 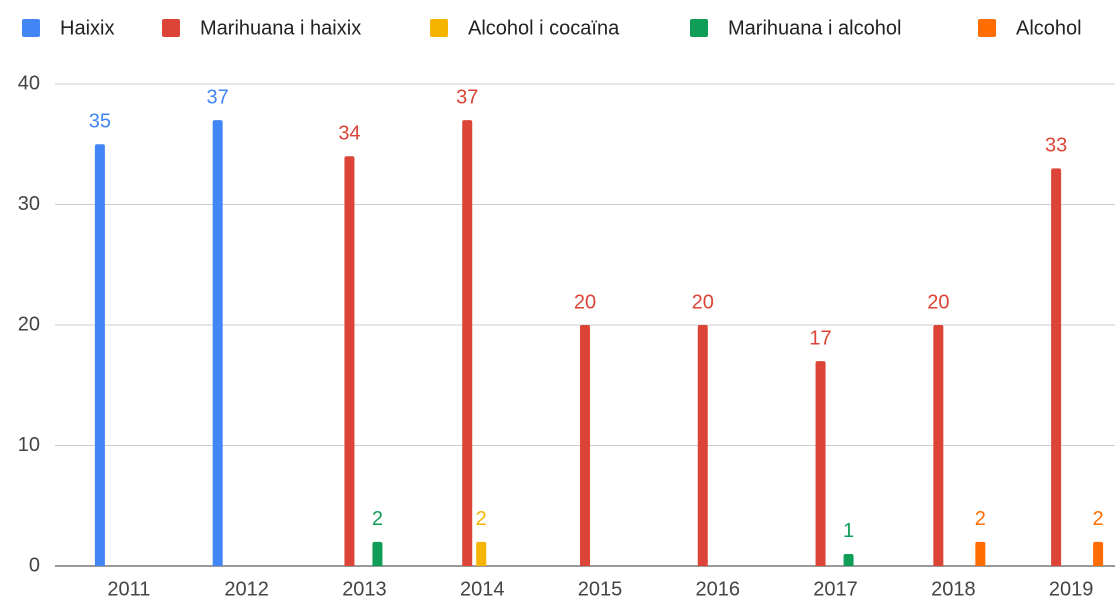 What do you see at coordinates (29, 324) in the screenshot?
I see `y-tick-label: 20` at bounding box center [29, 324].